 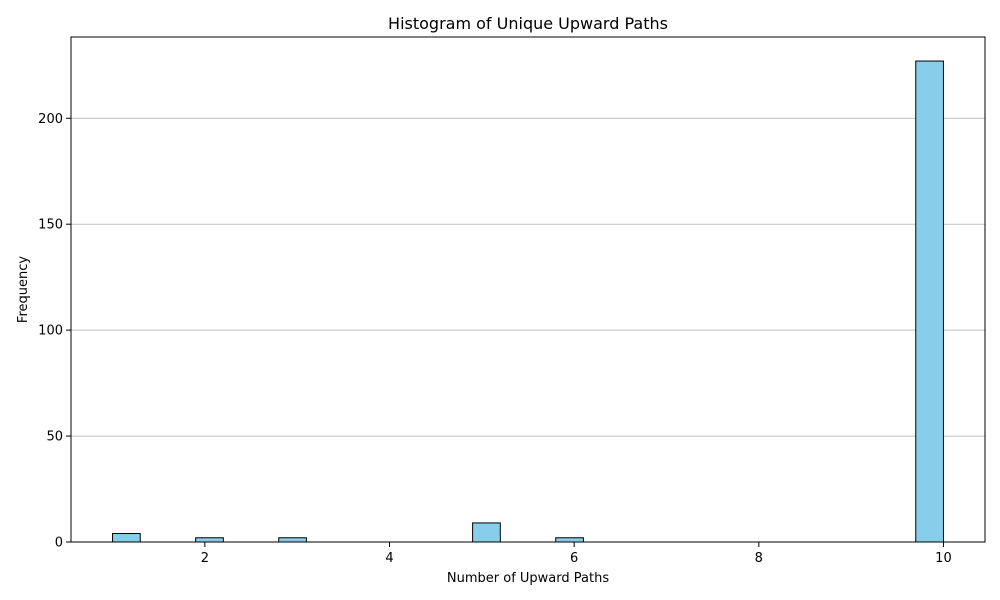 What do you see at coordinates (574, 558) in the screenshot?
I see `x-tick-label: 6` at bounding box center [574, 558].